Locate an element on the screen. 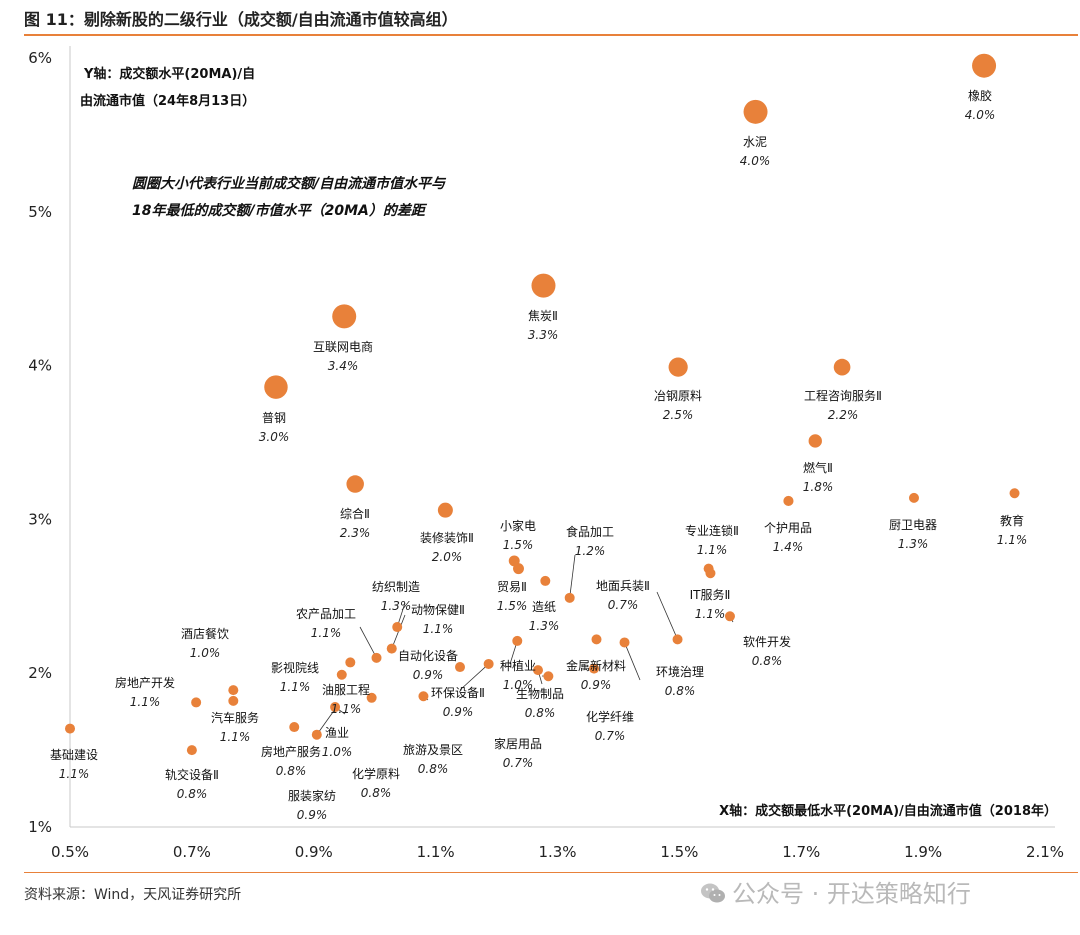 Image resolution: width=1080 pixels, height=935 pixels. point-label: 地面兵装Ⅱ is located at coordinates (623, 586).